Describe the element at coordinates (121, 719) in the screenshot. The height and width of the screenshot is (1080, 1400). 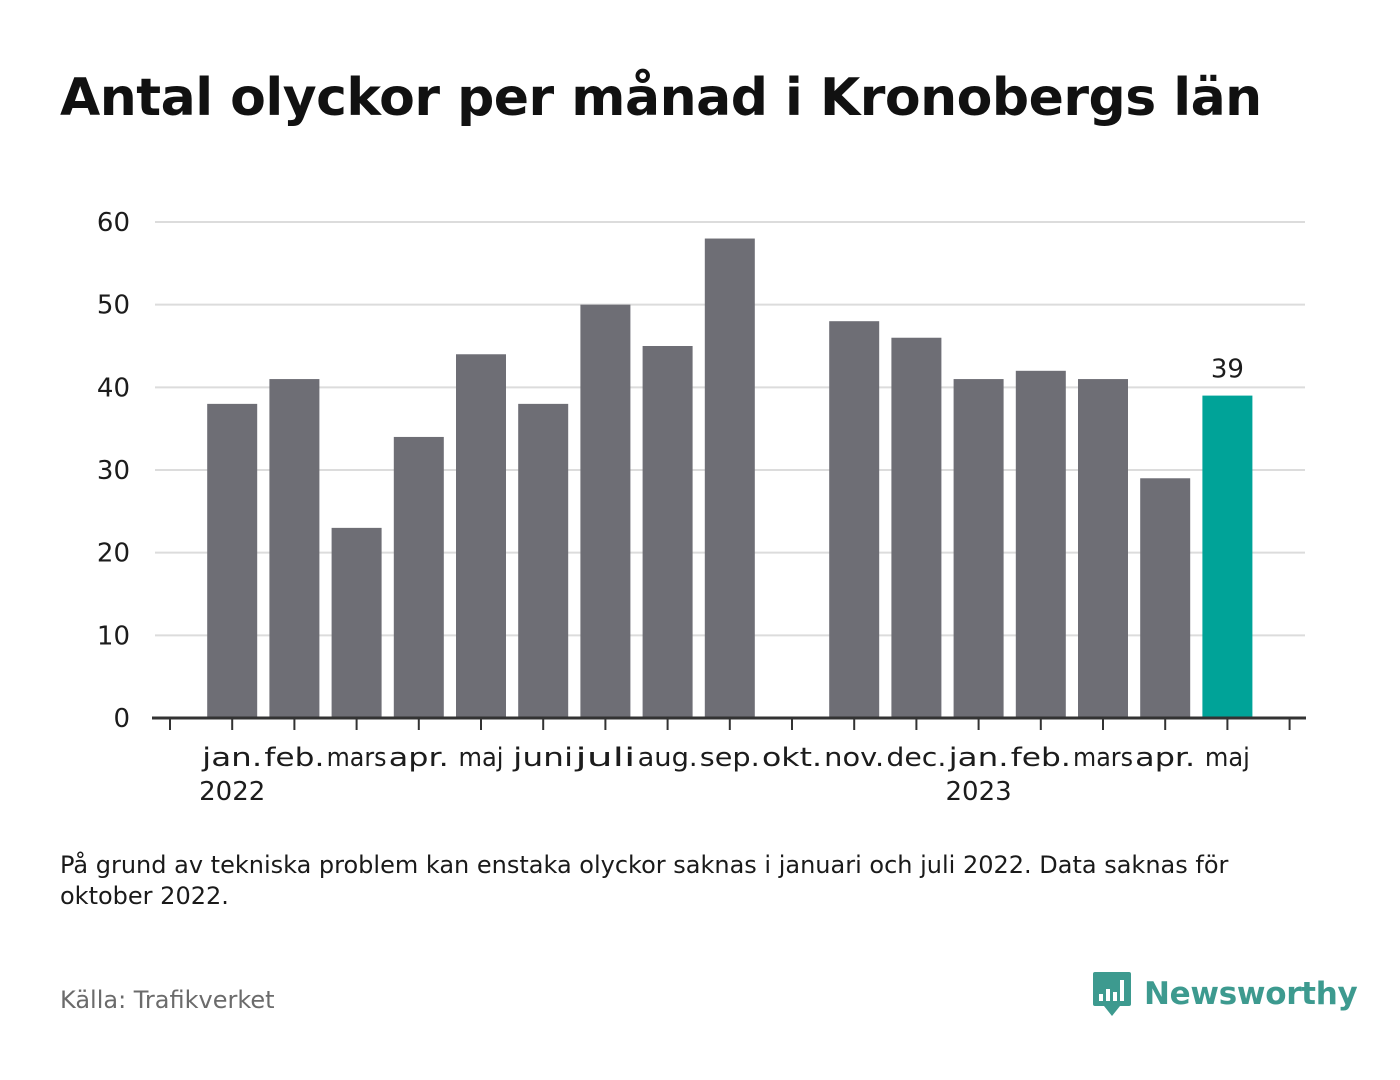
I see `y-tick-label: 0` at that location.